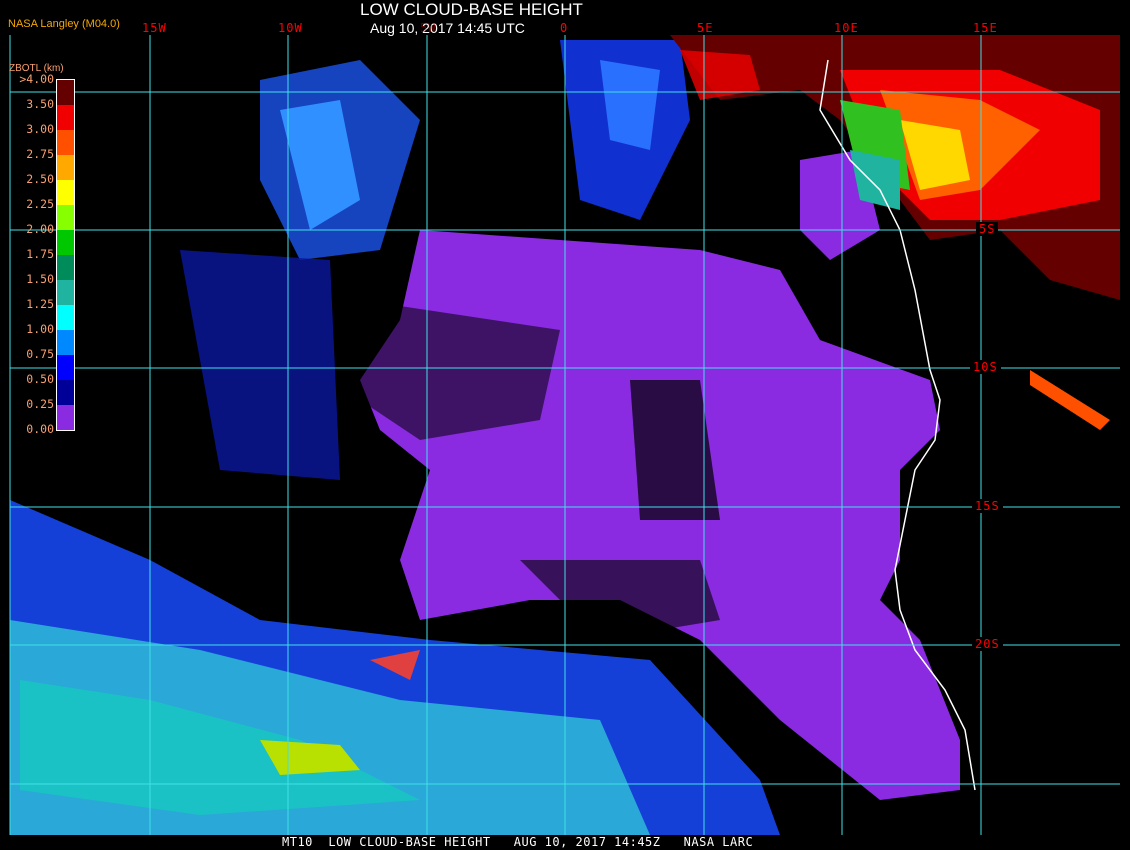 The height and width of the screenshot is (850, 1130). I want to click on map-datetime: Aug 10, 2017 14:45 UTC, so click(447, 28).